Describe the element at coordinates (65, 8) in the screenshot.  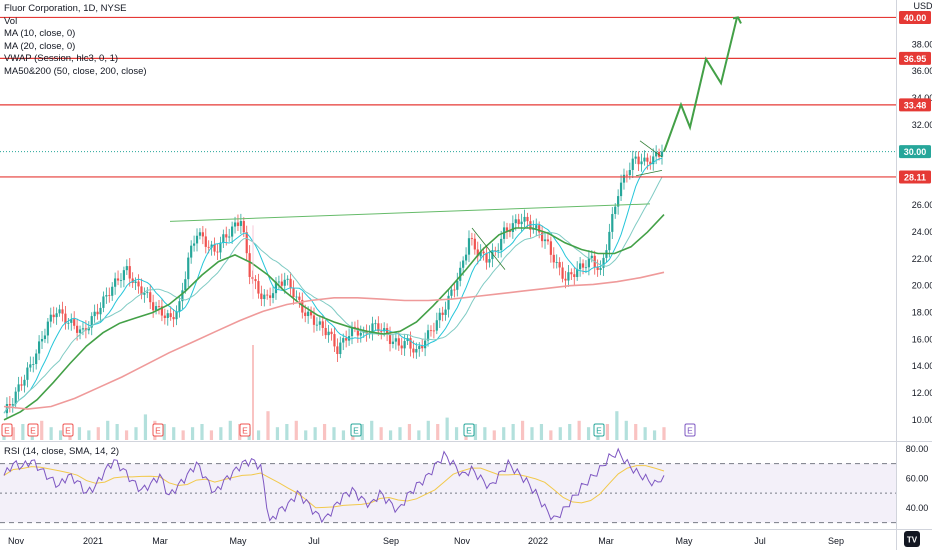
I see `symbol-title: Fluor Corporation, 1D, NYSE` at that location.